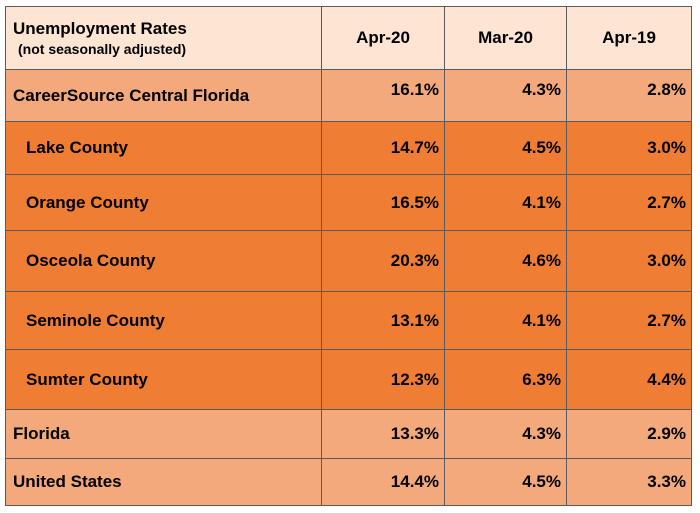 Image resolution: width=700 pixels, height=513 pixels. I want to click on table-row: Florida 13.3% 4.3% 2.9%, so click(348, 434).